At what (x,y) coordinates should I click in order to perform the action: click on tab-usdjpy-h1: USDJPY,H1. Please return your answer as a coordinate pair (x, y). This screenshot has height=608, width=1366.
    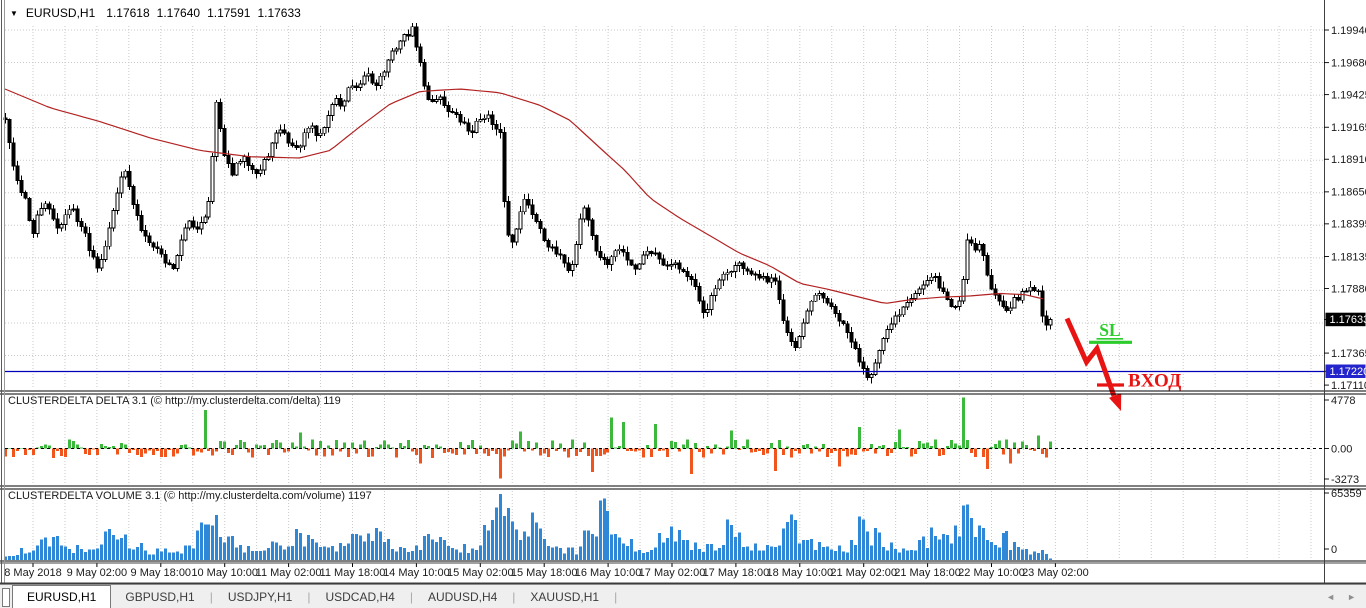
    Looking at the image, I should click on (260, 596).